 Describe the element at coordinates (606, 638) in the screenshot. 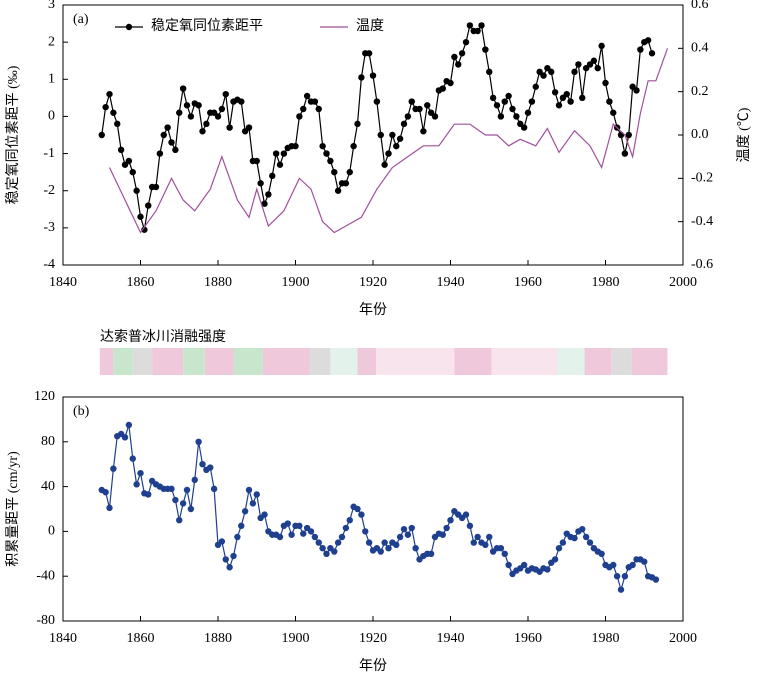

I see `x-tick-label: 1980` at that location.